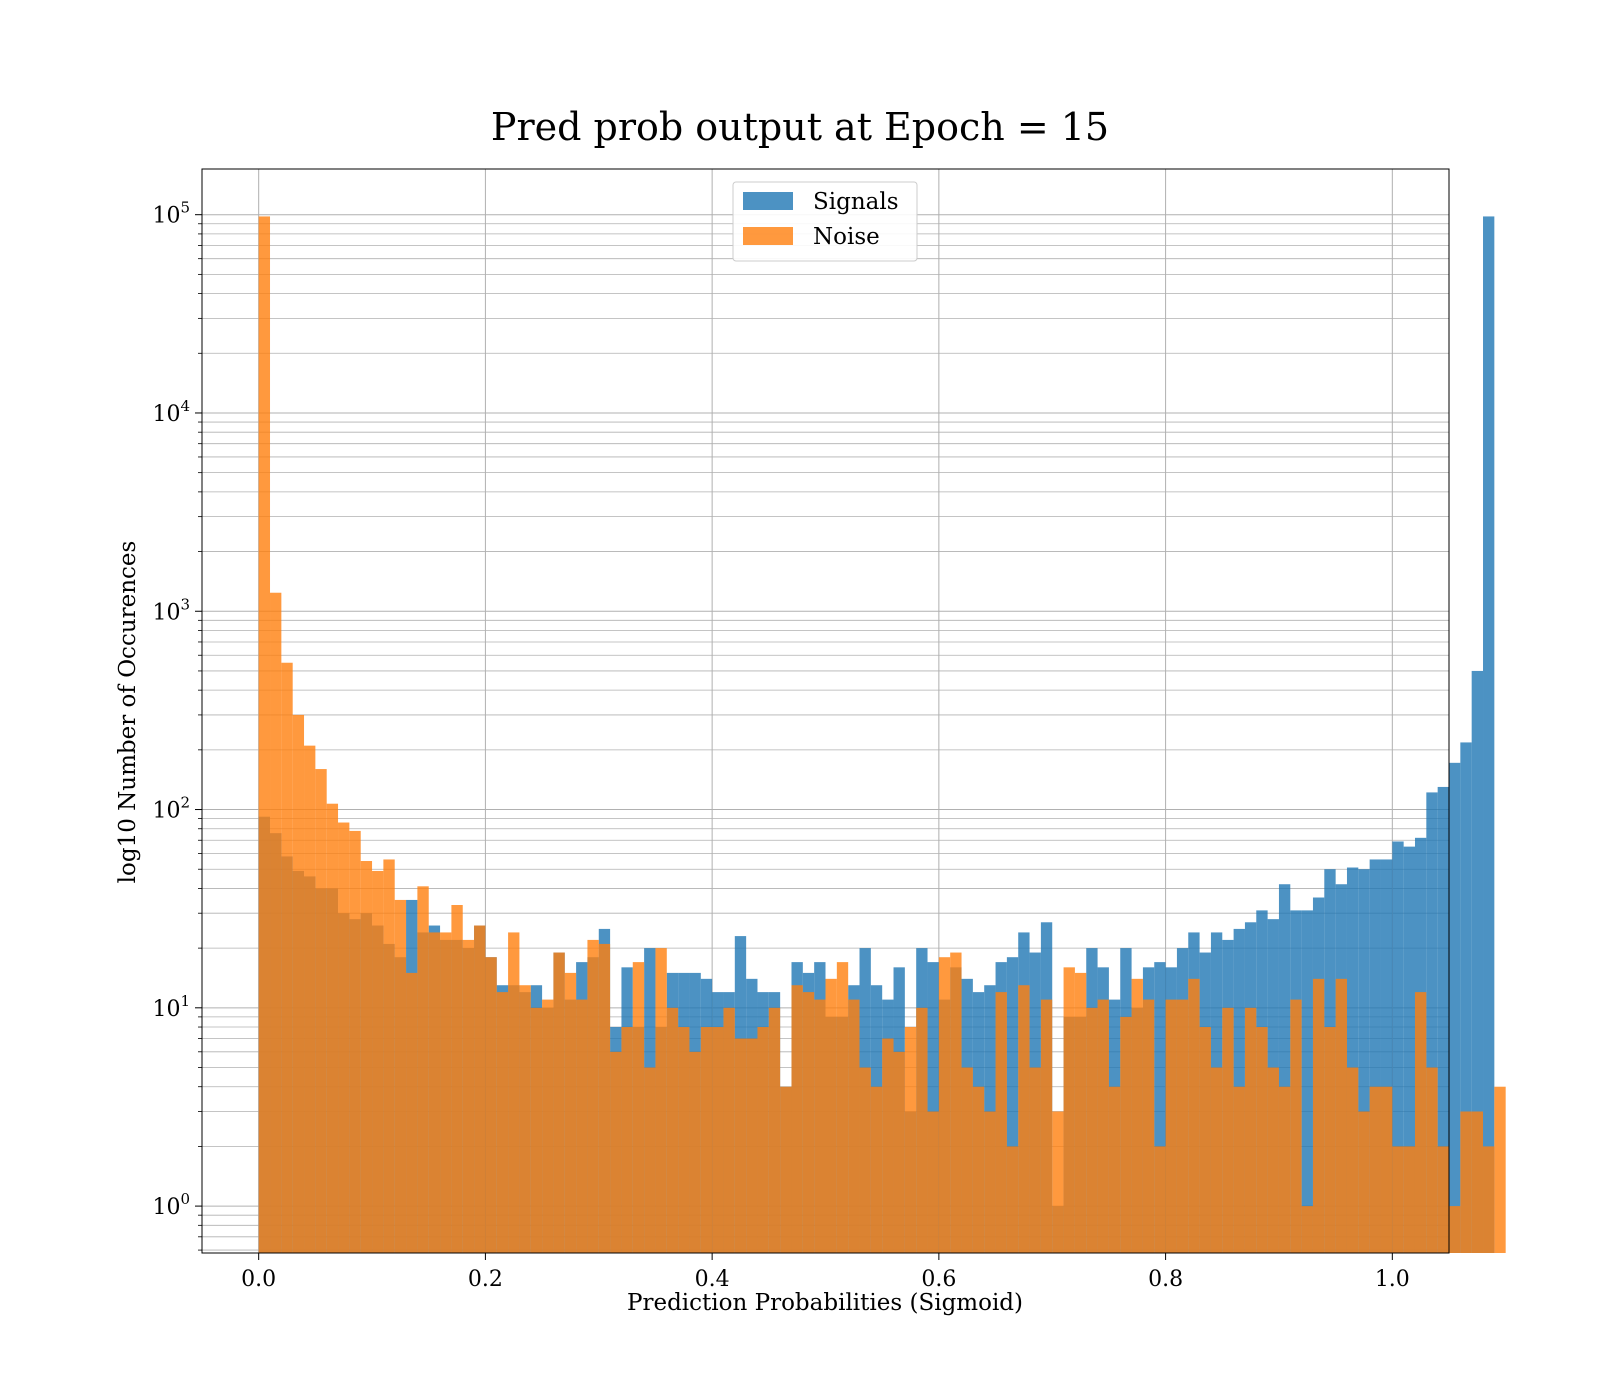  I want to click on x-axis-label: Prediction Probabilities (Sigmoid), so click(825, 1303).